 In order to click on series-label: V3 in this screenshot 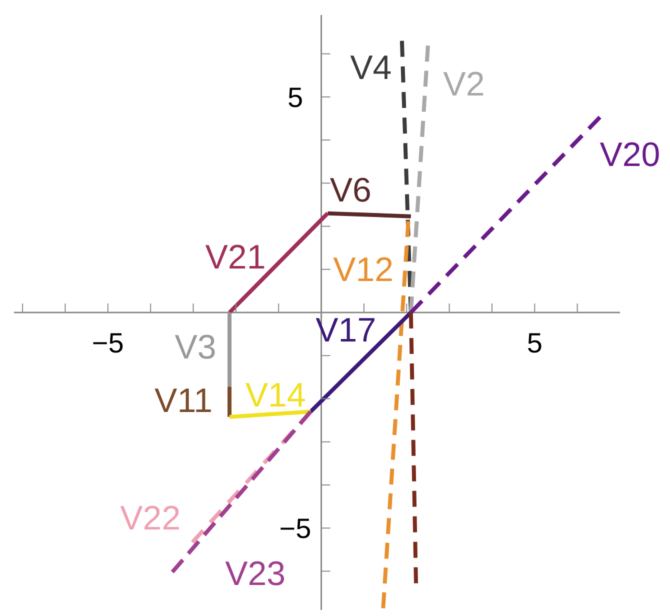, I will do `click(195, 347)`.